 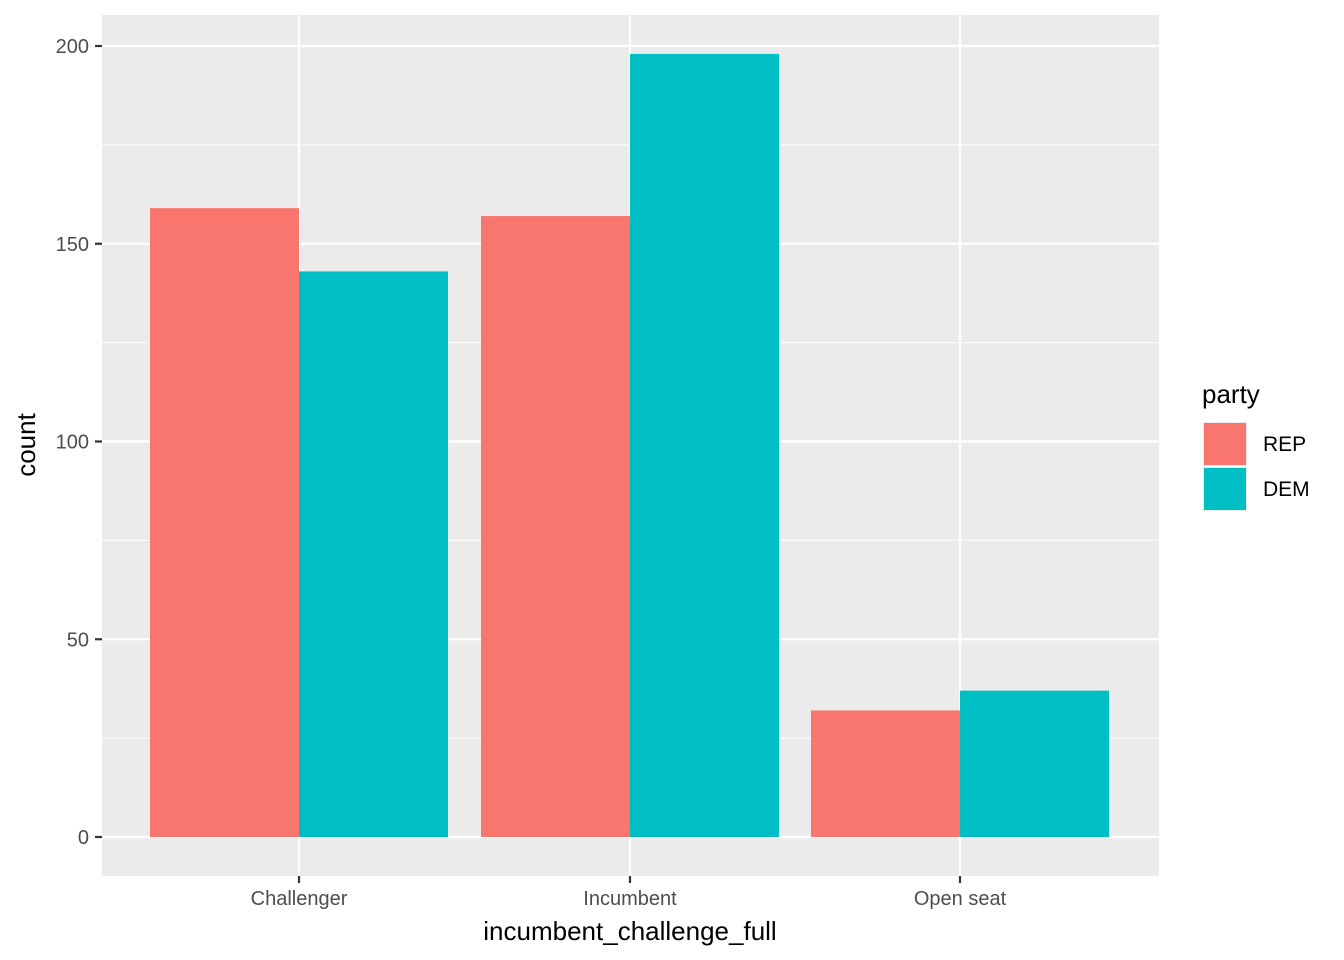 I want to click on x-tick-label: Challenger, so click(x=299, y=899).